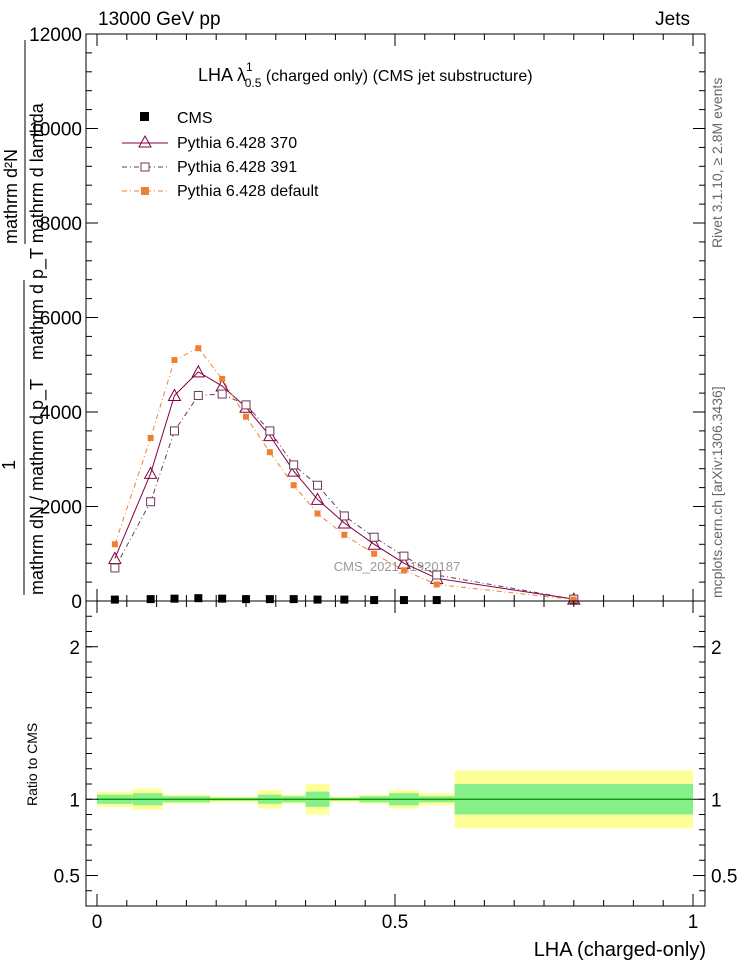 The image size is (746, 972). What do you see at coordinates (145, 141) in the screenshot?
I see `legend-370-marker` at bounding box center [145, 141].